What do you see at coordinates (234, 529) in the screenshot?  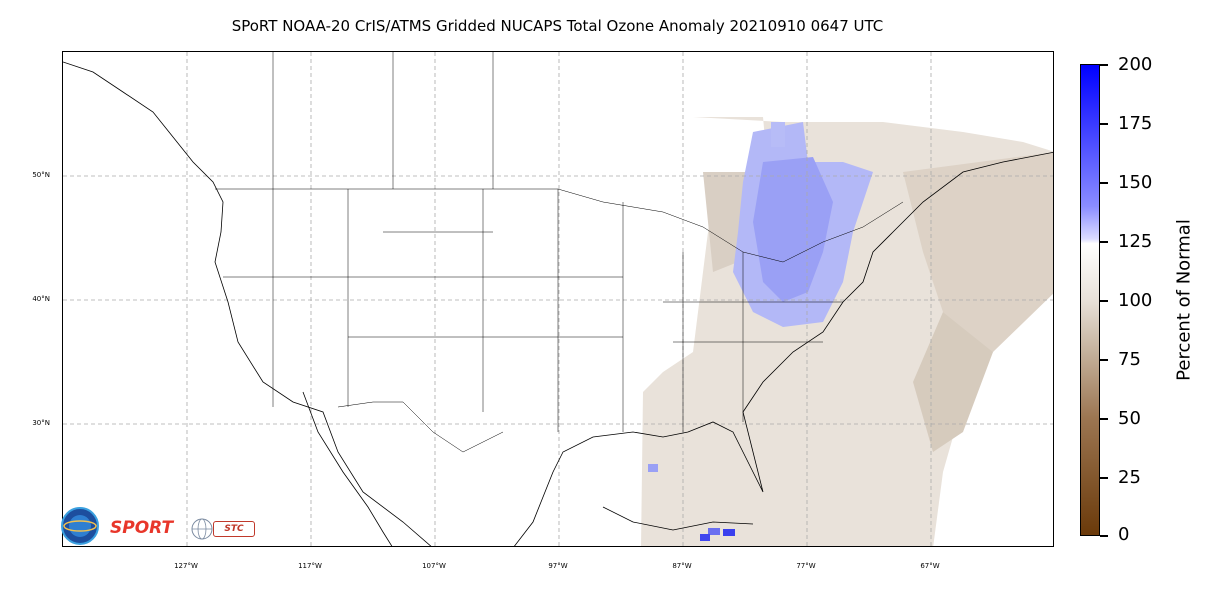 I see `stc-logo: STC` at bounding box center [234, 529].